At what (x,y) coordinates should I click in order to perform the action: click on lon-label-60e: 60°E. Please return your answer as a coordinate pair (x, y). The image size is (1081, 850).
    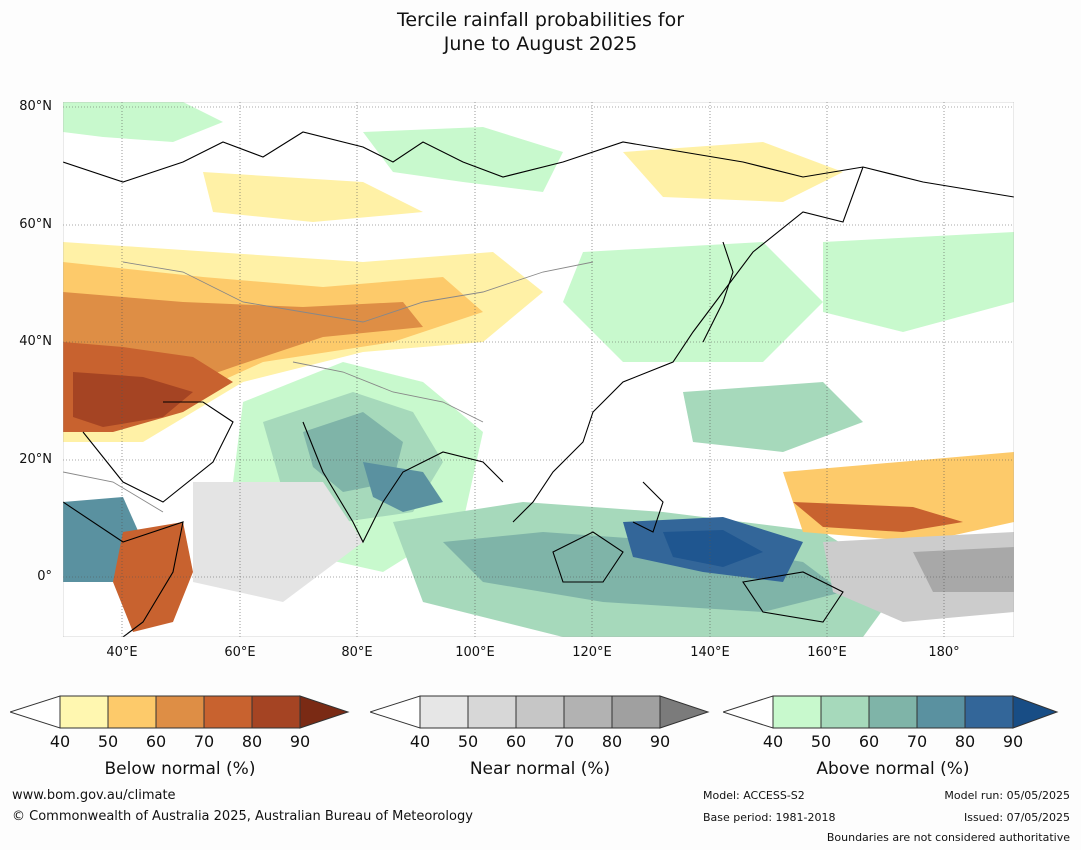
    Looking at the image, I should click on (240, 652).